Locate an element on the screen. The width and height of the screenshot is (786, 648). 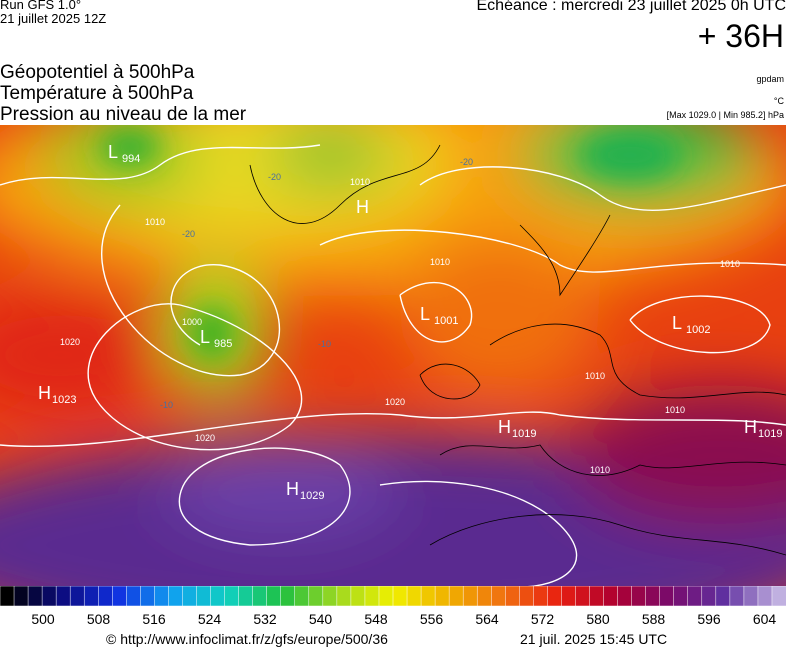
colorbar-label: 532 is located at coordinates (265, 619).